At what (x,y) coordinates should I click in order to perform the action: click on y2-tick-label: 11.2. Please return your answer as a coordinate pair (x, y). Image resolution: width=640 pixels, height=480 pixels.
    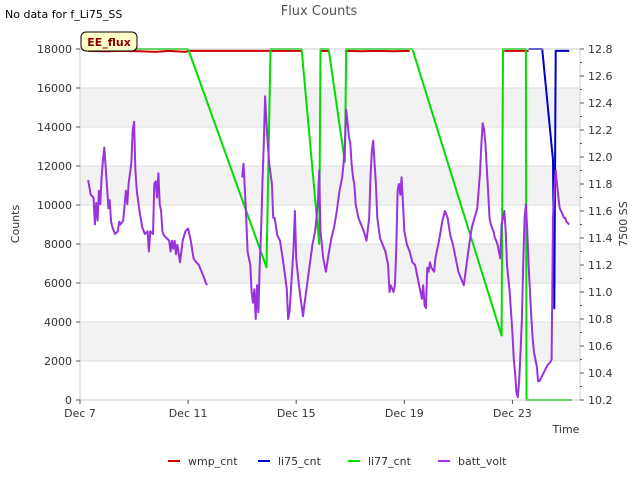
    Looking at the image, I should click on (600, 265).